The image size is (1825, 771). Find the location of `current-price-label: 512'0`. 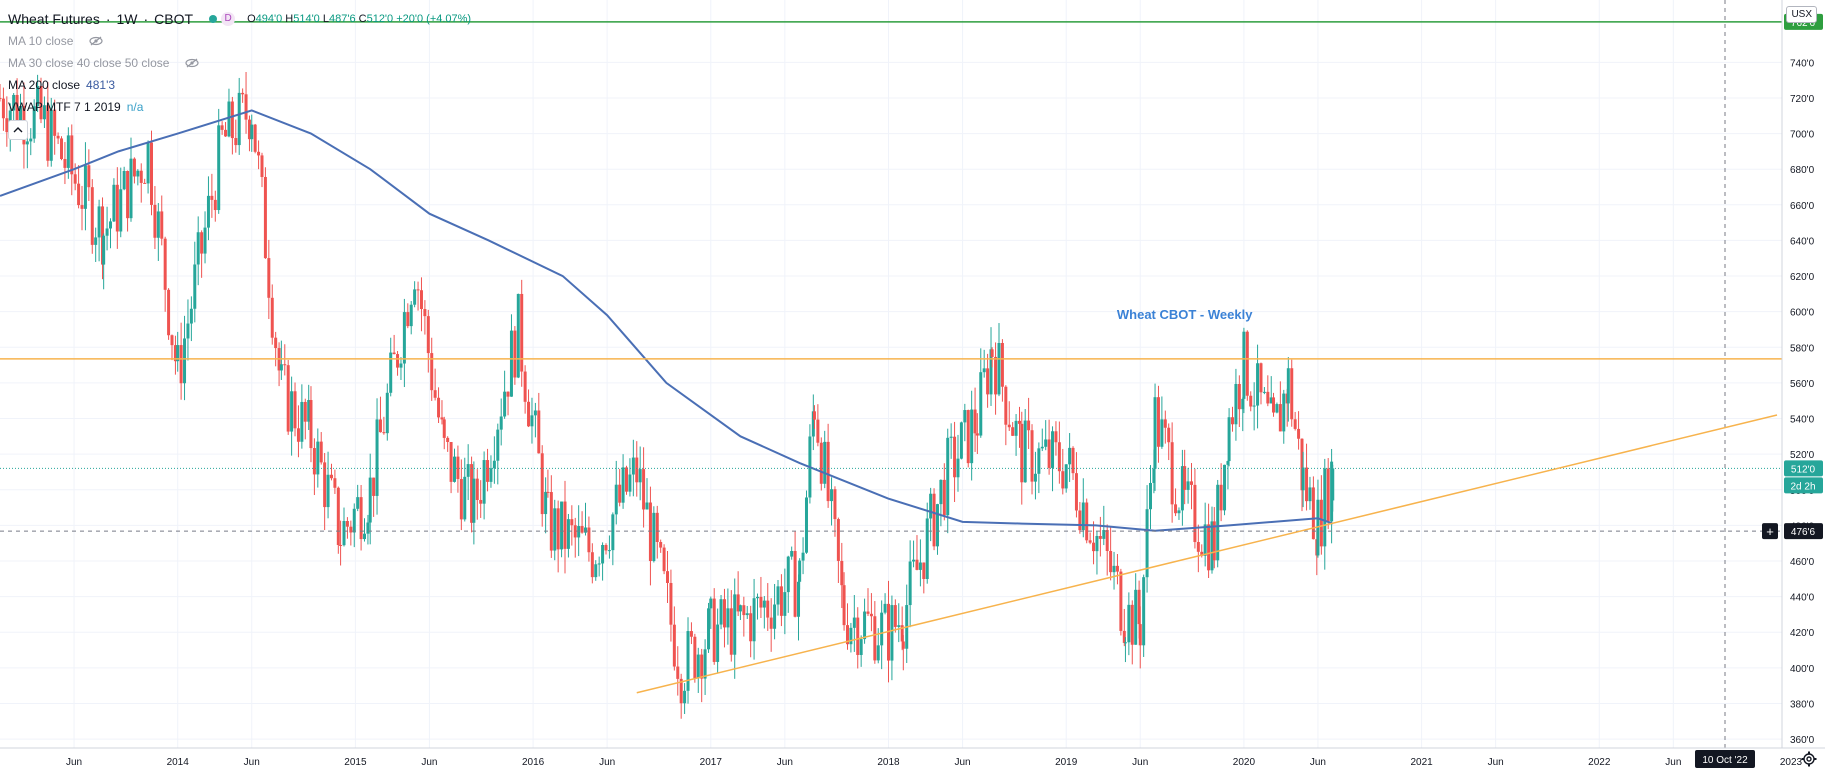

current-price-label: 512'0 is located at coordinates (1803, 469).